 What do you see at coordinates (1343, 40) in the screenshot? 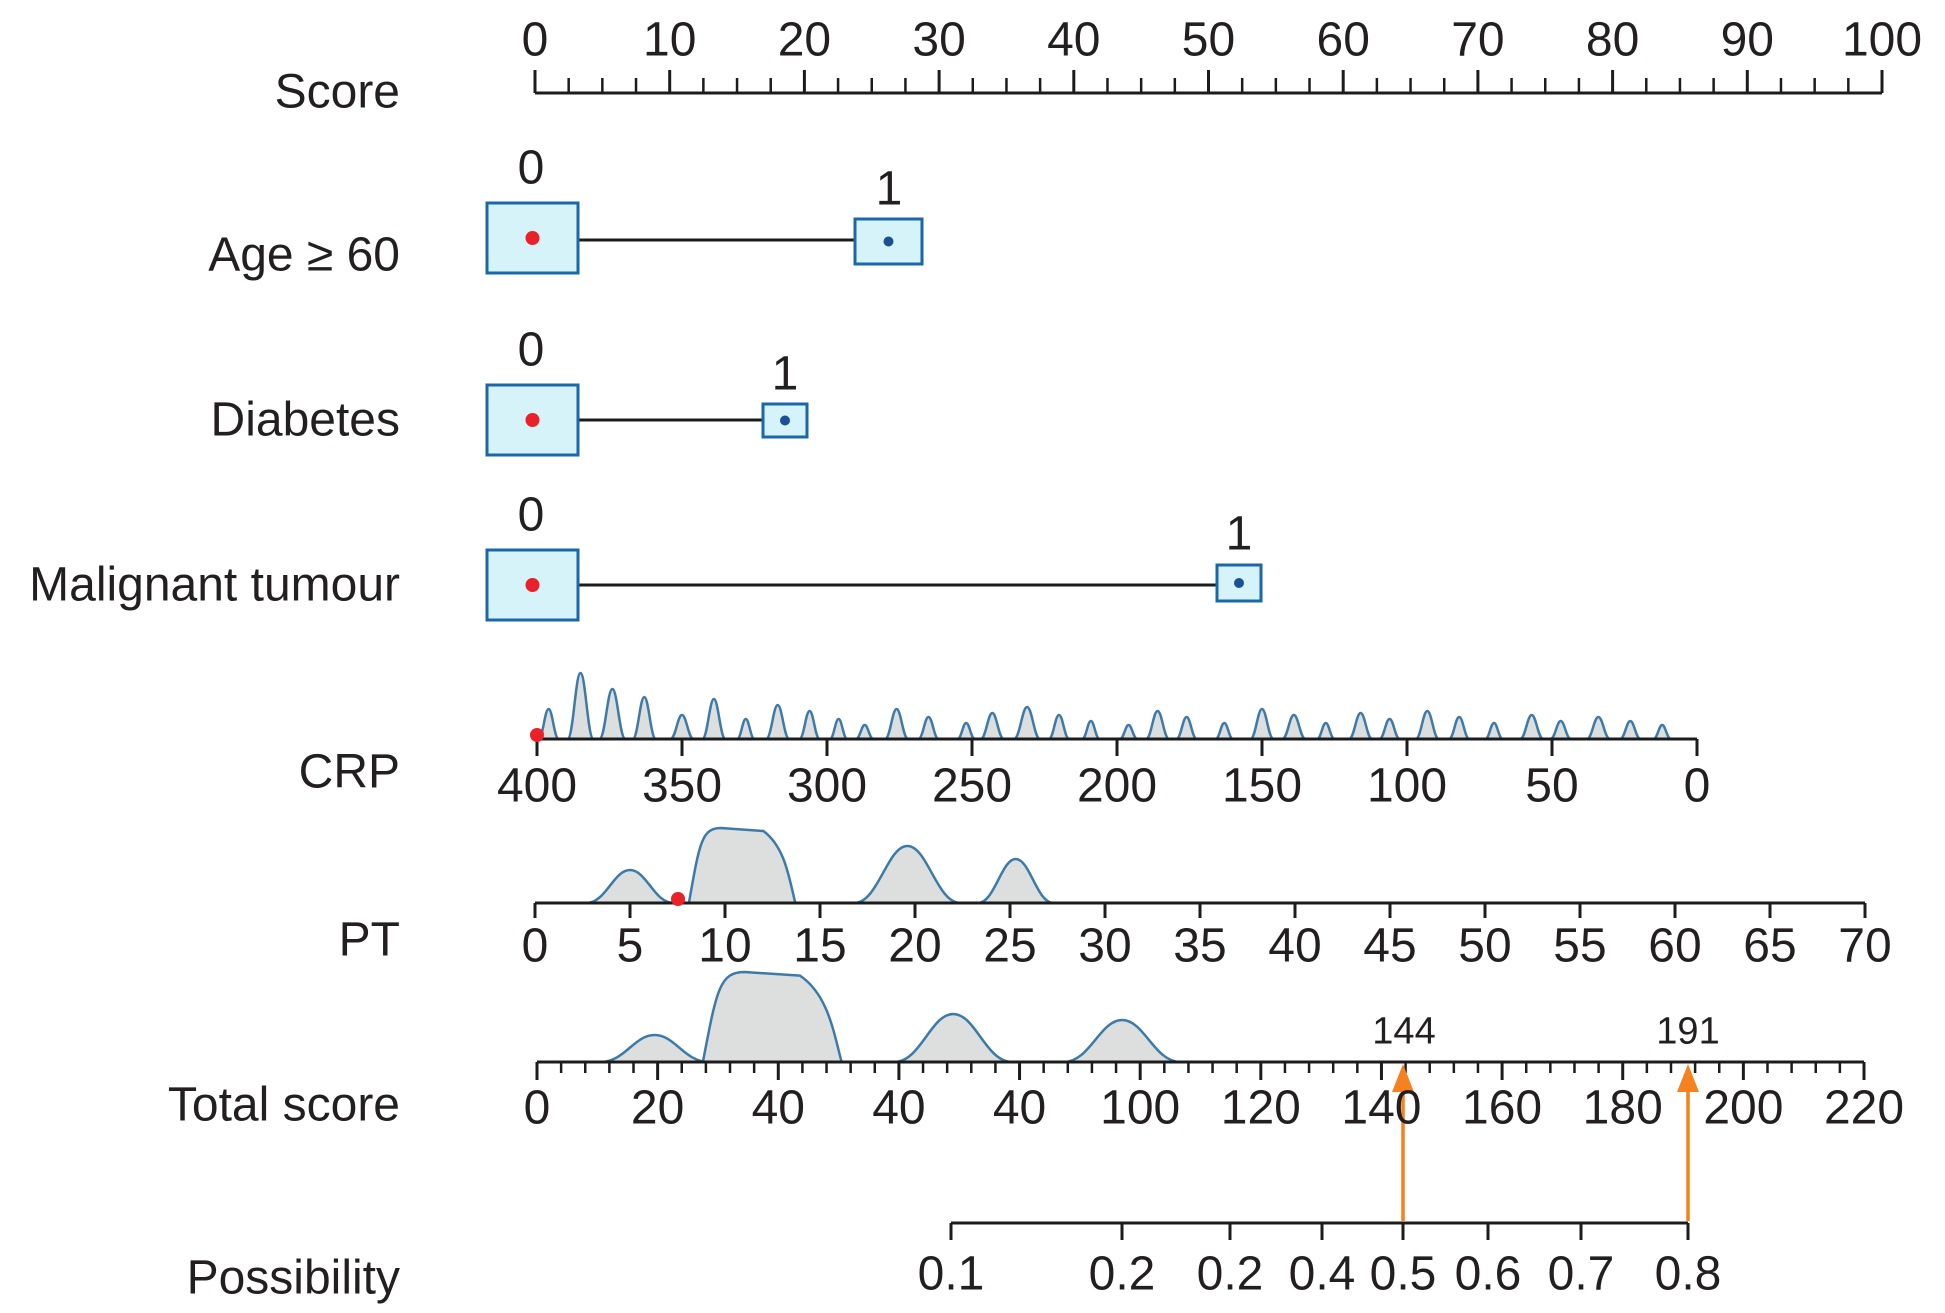
I see `axis-score-tick-label: 60` at bounding box center [1343, 40].